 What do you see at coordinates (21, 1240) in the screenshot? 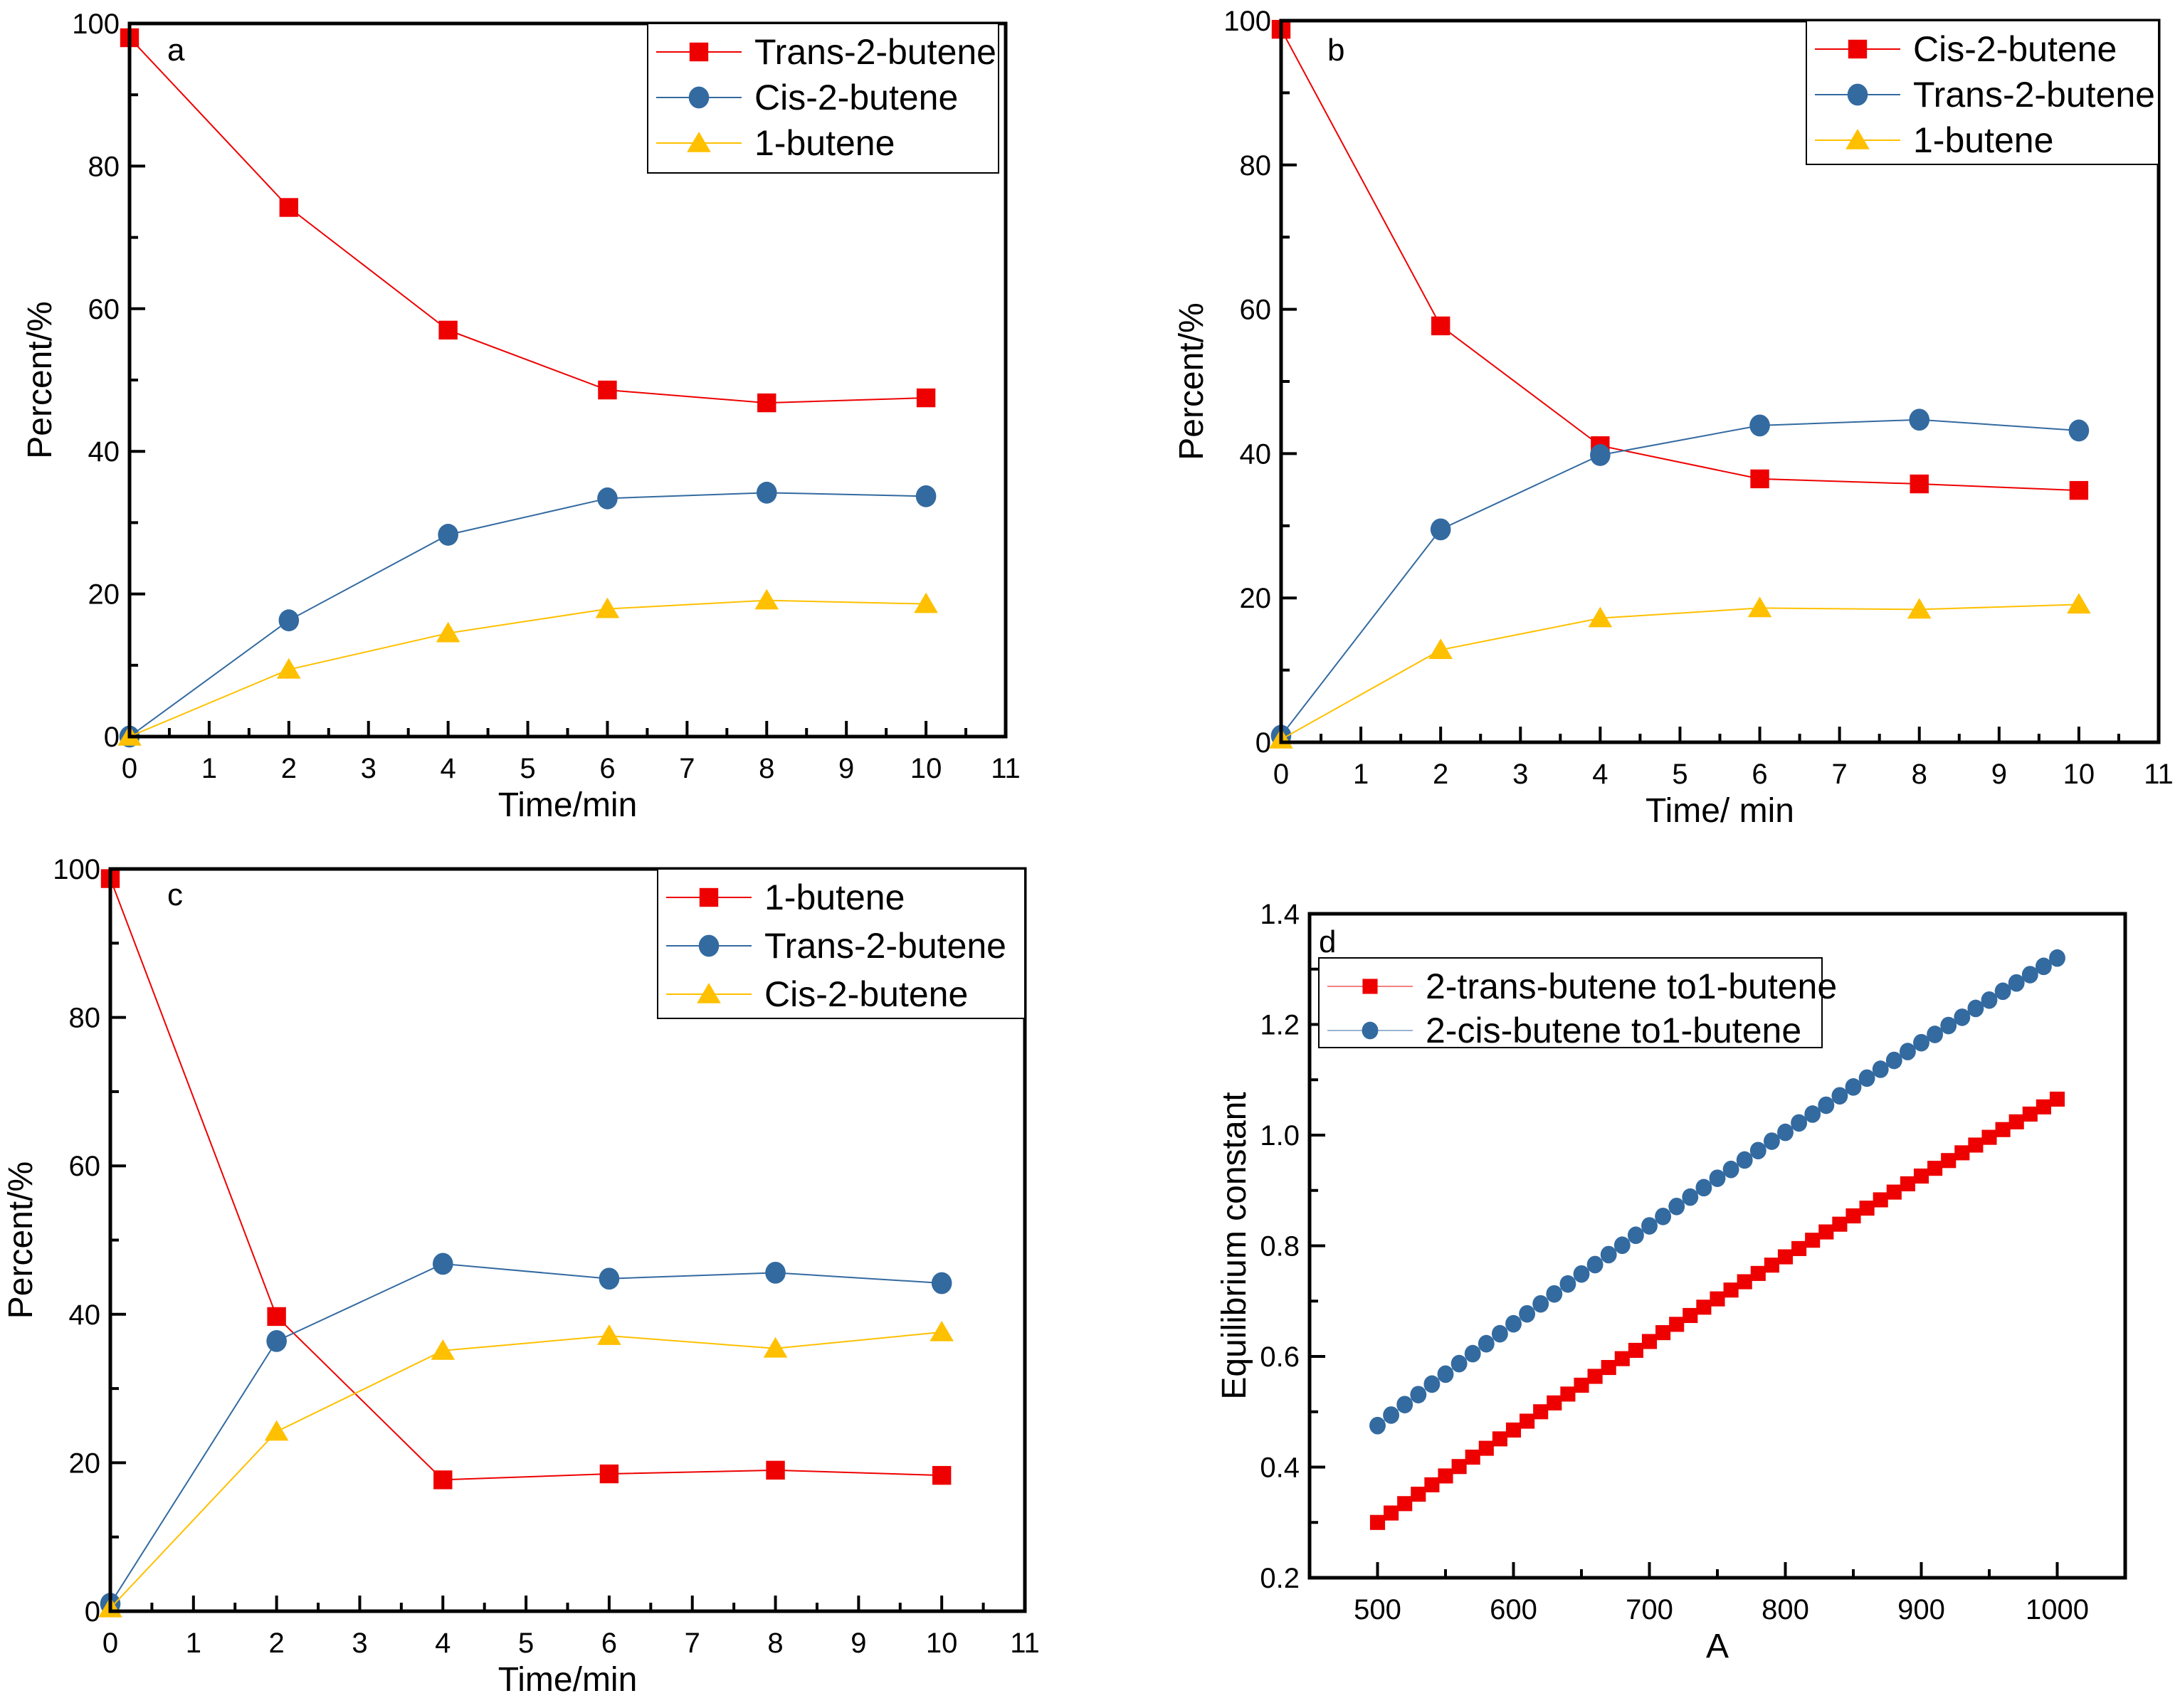
I see `y-axis-title: Percent/%` at bounding box center [21, 1240].